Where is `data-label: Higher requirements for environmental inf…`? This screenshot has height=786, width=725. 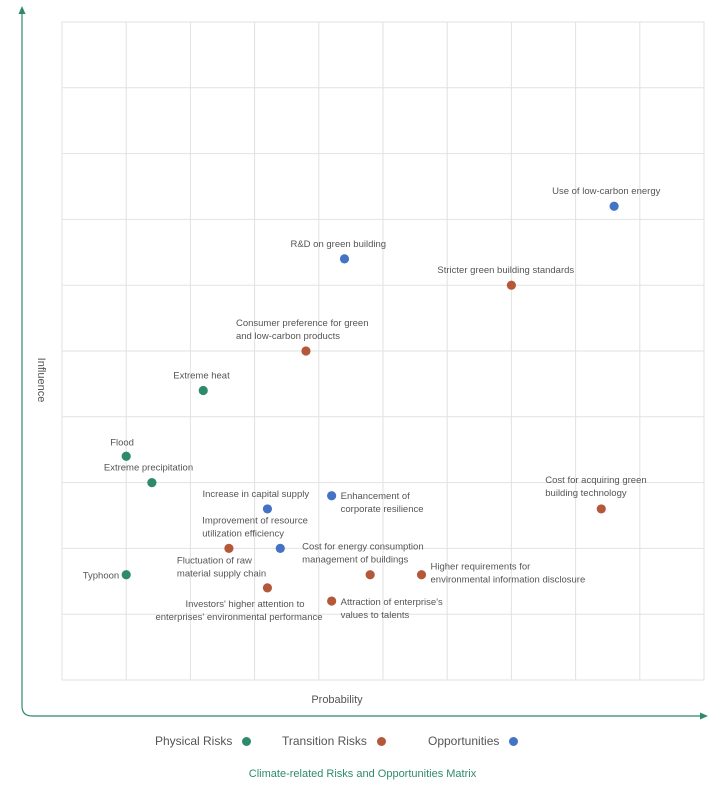 data-label: Higher requirements for environmental inf… is located at coordinates (508, 574).